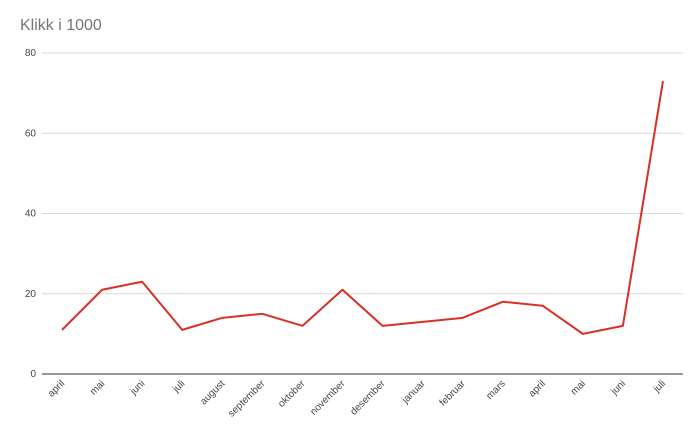 The image size is (700, 430). I want to click on y-tick-label: 80, so click(31, 53).